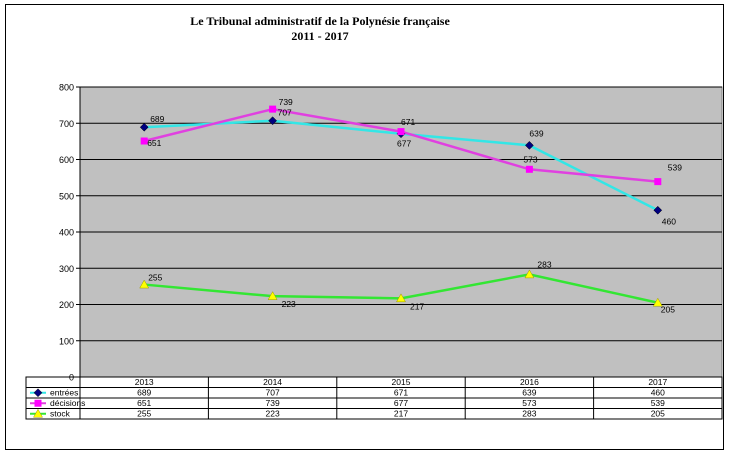 Image resolution: width=731 pixels, height=457 pixels. Describe the element at coordinates (66, 160) in the screenshot. I see `y-tick-label: 600` at that location.